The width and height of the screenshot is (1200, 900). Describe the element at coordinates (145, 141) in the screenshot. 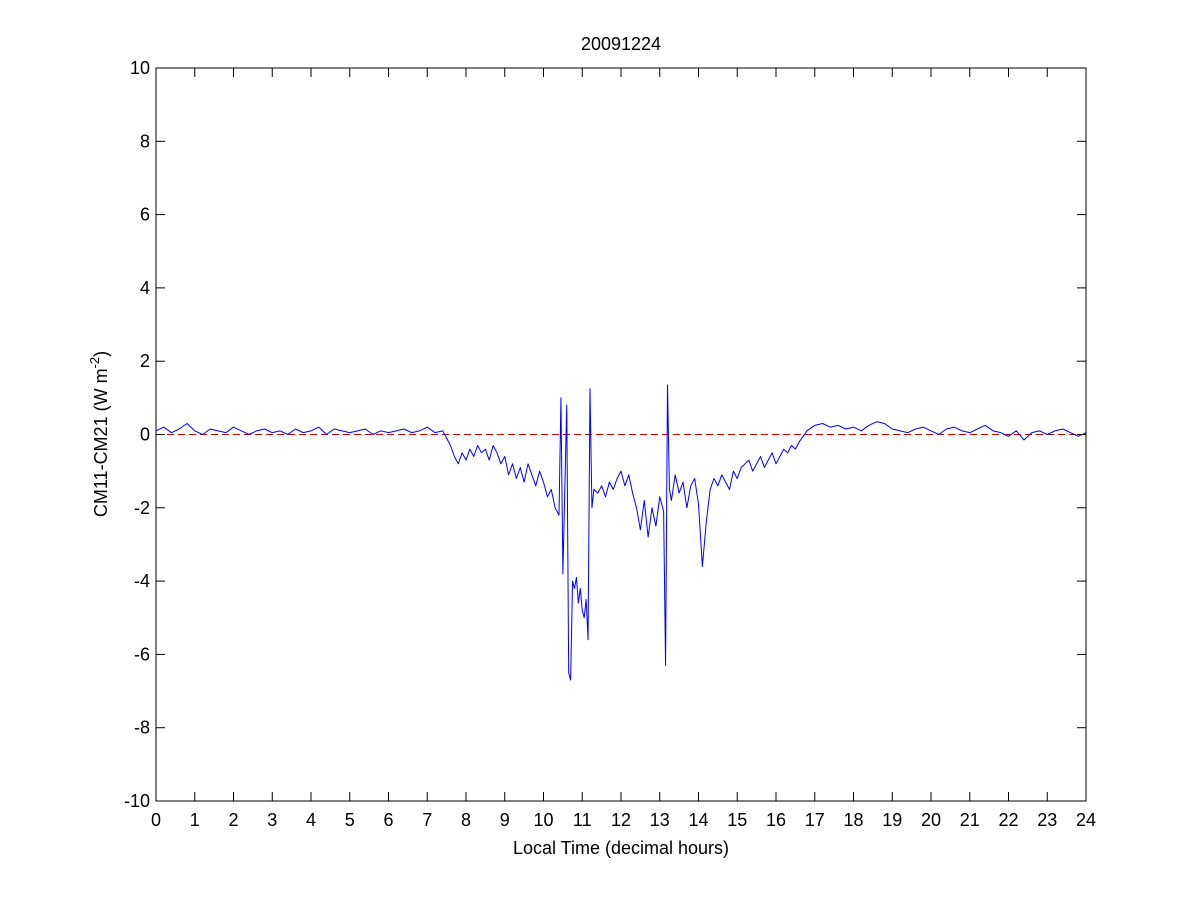

I see `y-tick-label: 8` at that location.